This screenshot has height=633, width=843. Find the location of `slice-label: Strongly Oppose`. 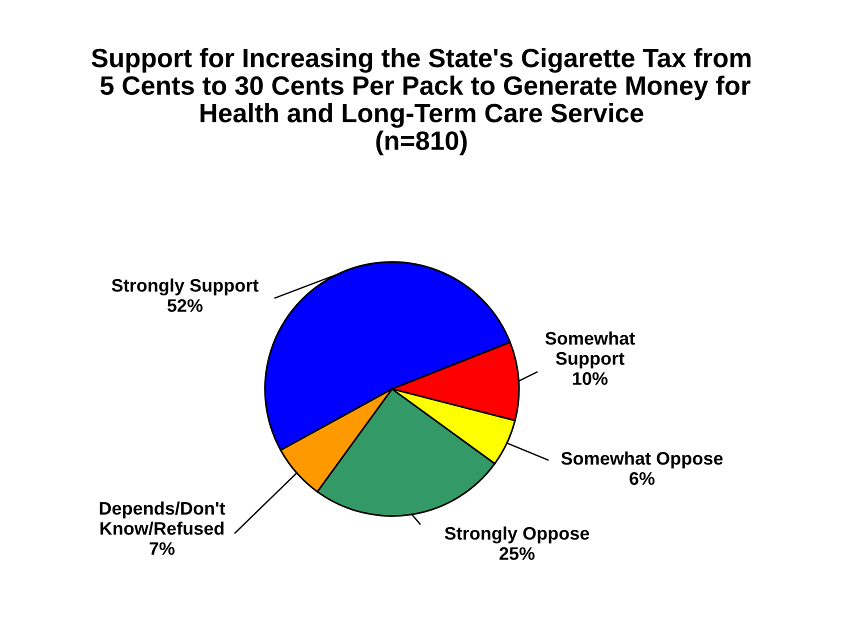

slice-label: Strongly Oppose is located at coordinates (517, 535).